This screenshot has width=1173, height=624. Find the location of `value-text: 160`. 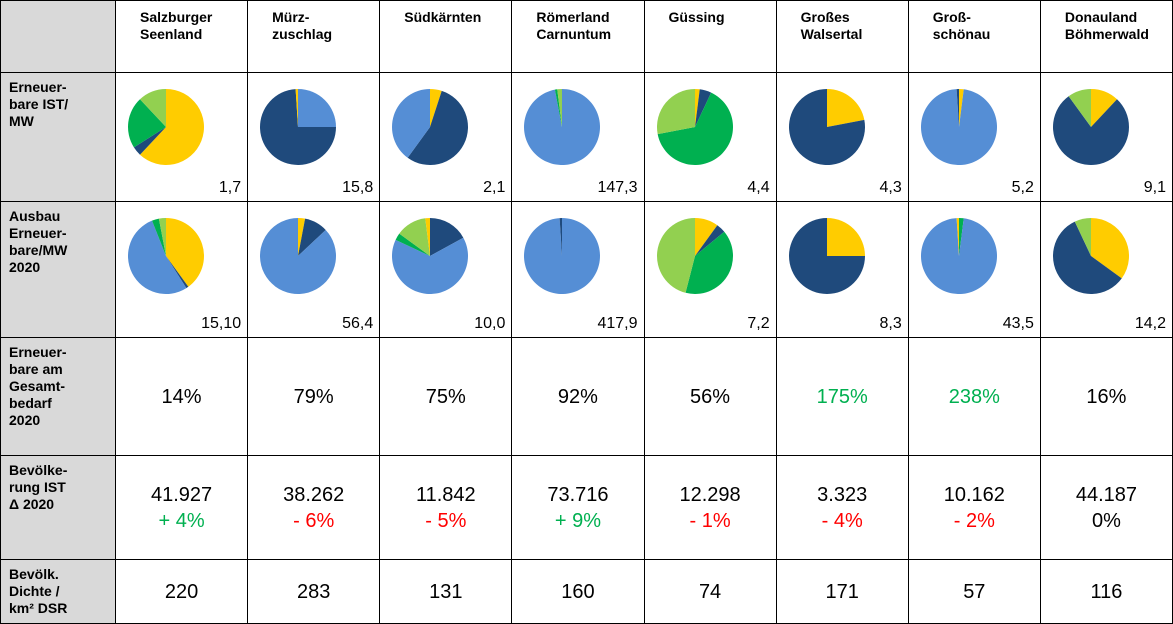

value-text: 160 is located at coordinates (578, 591).